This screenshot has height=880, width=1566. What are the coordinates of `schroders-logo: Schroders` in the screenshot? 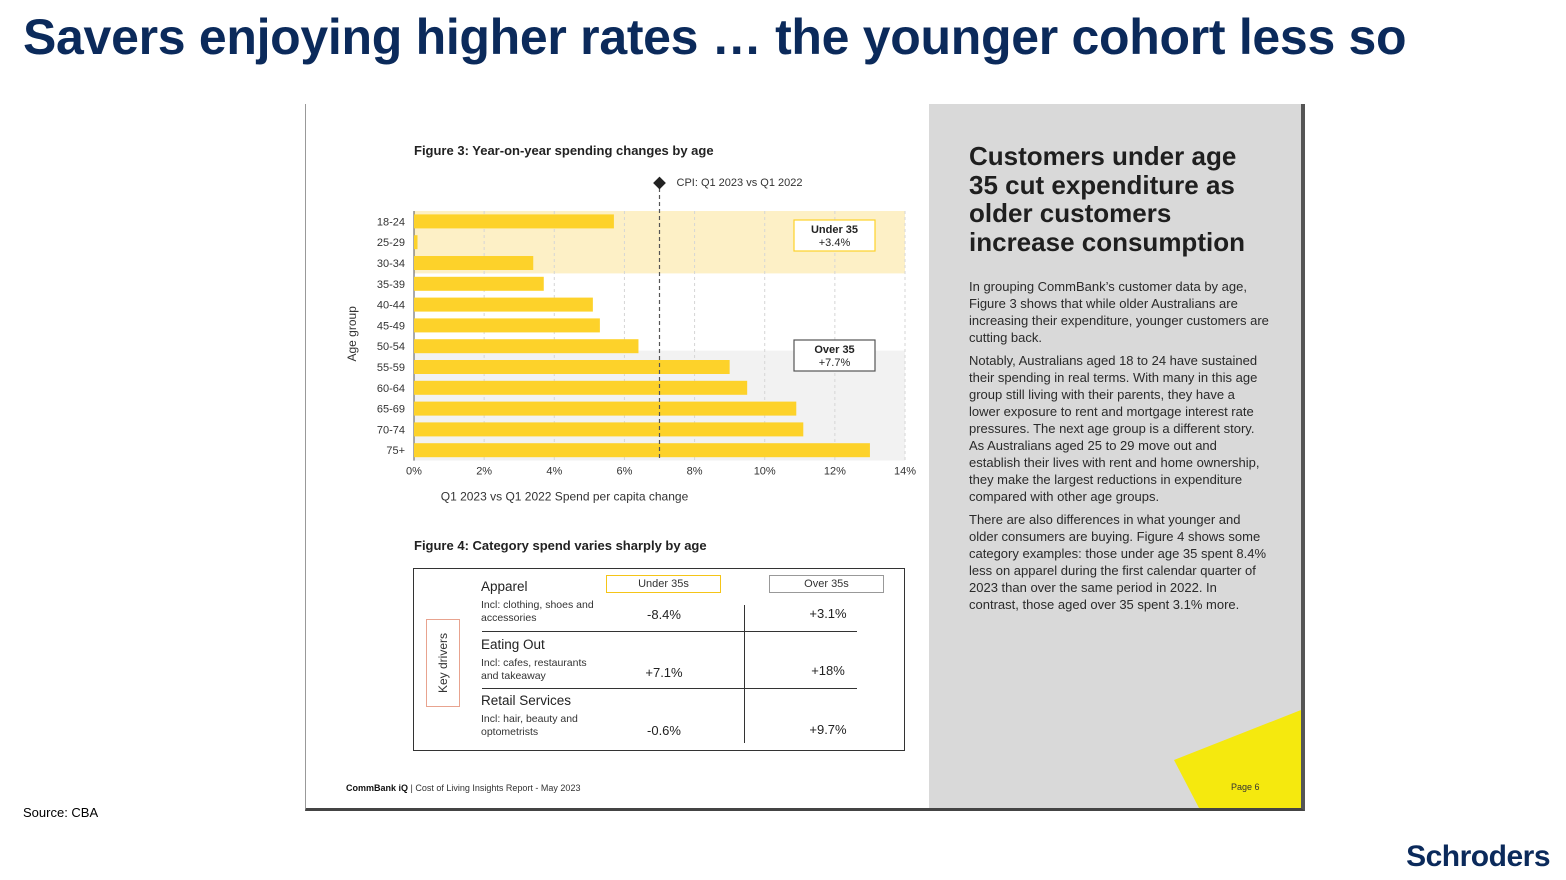 It's located at (1478, 856).